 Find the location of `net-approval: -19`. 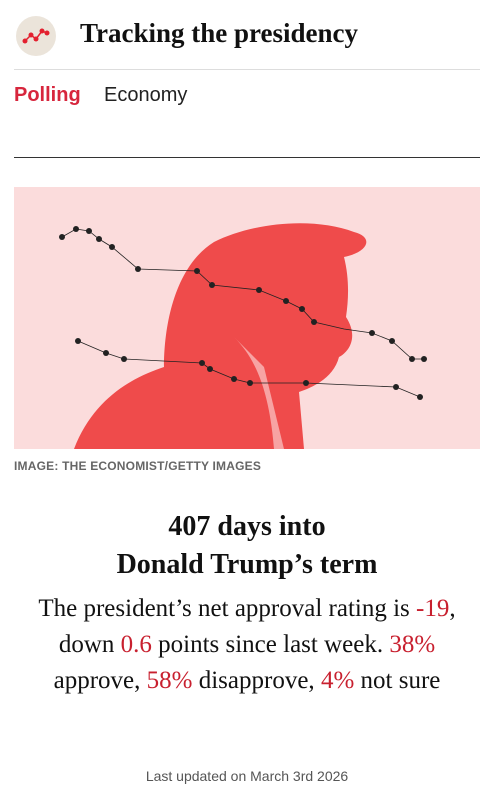

net-approval: -19 is located at coordinates (433, 608).